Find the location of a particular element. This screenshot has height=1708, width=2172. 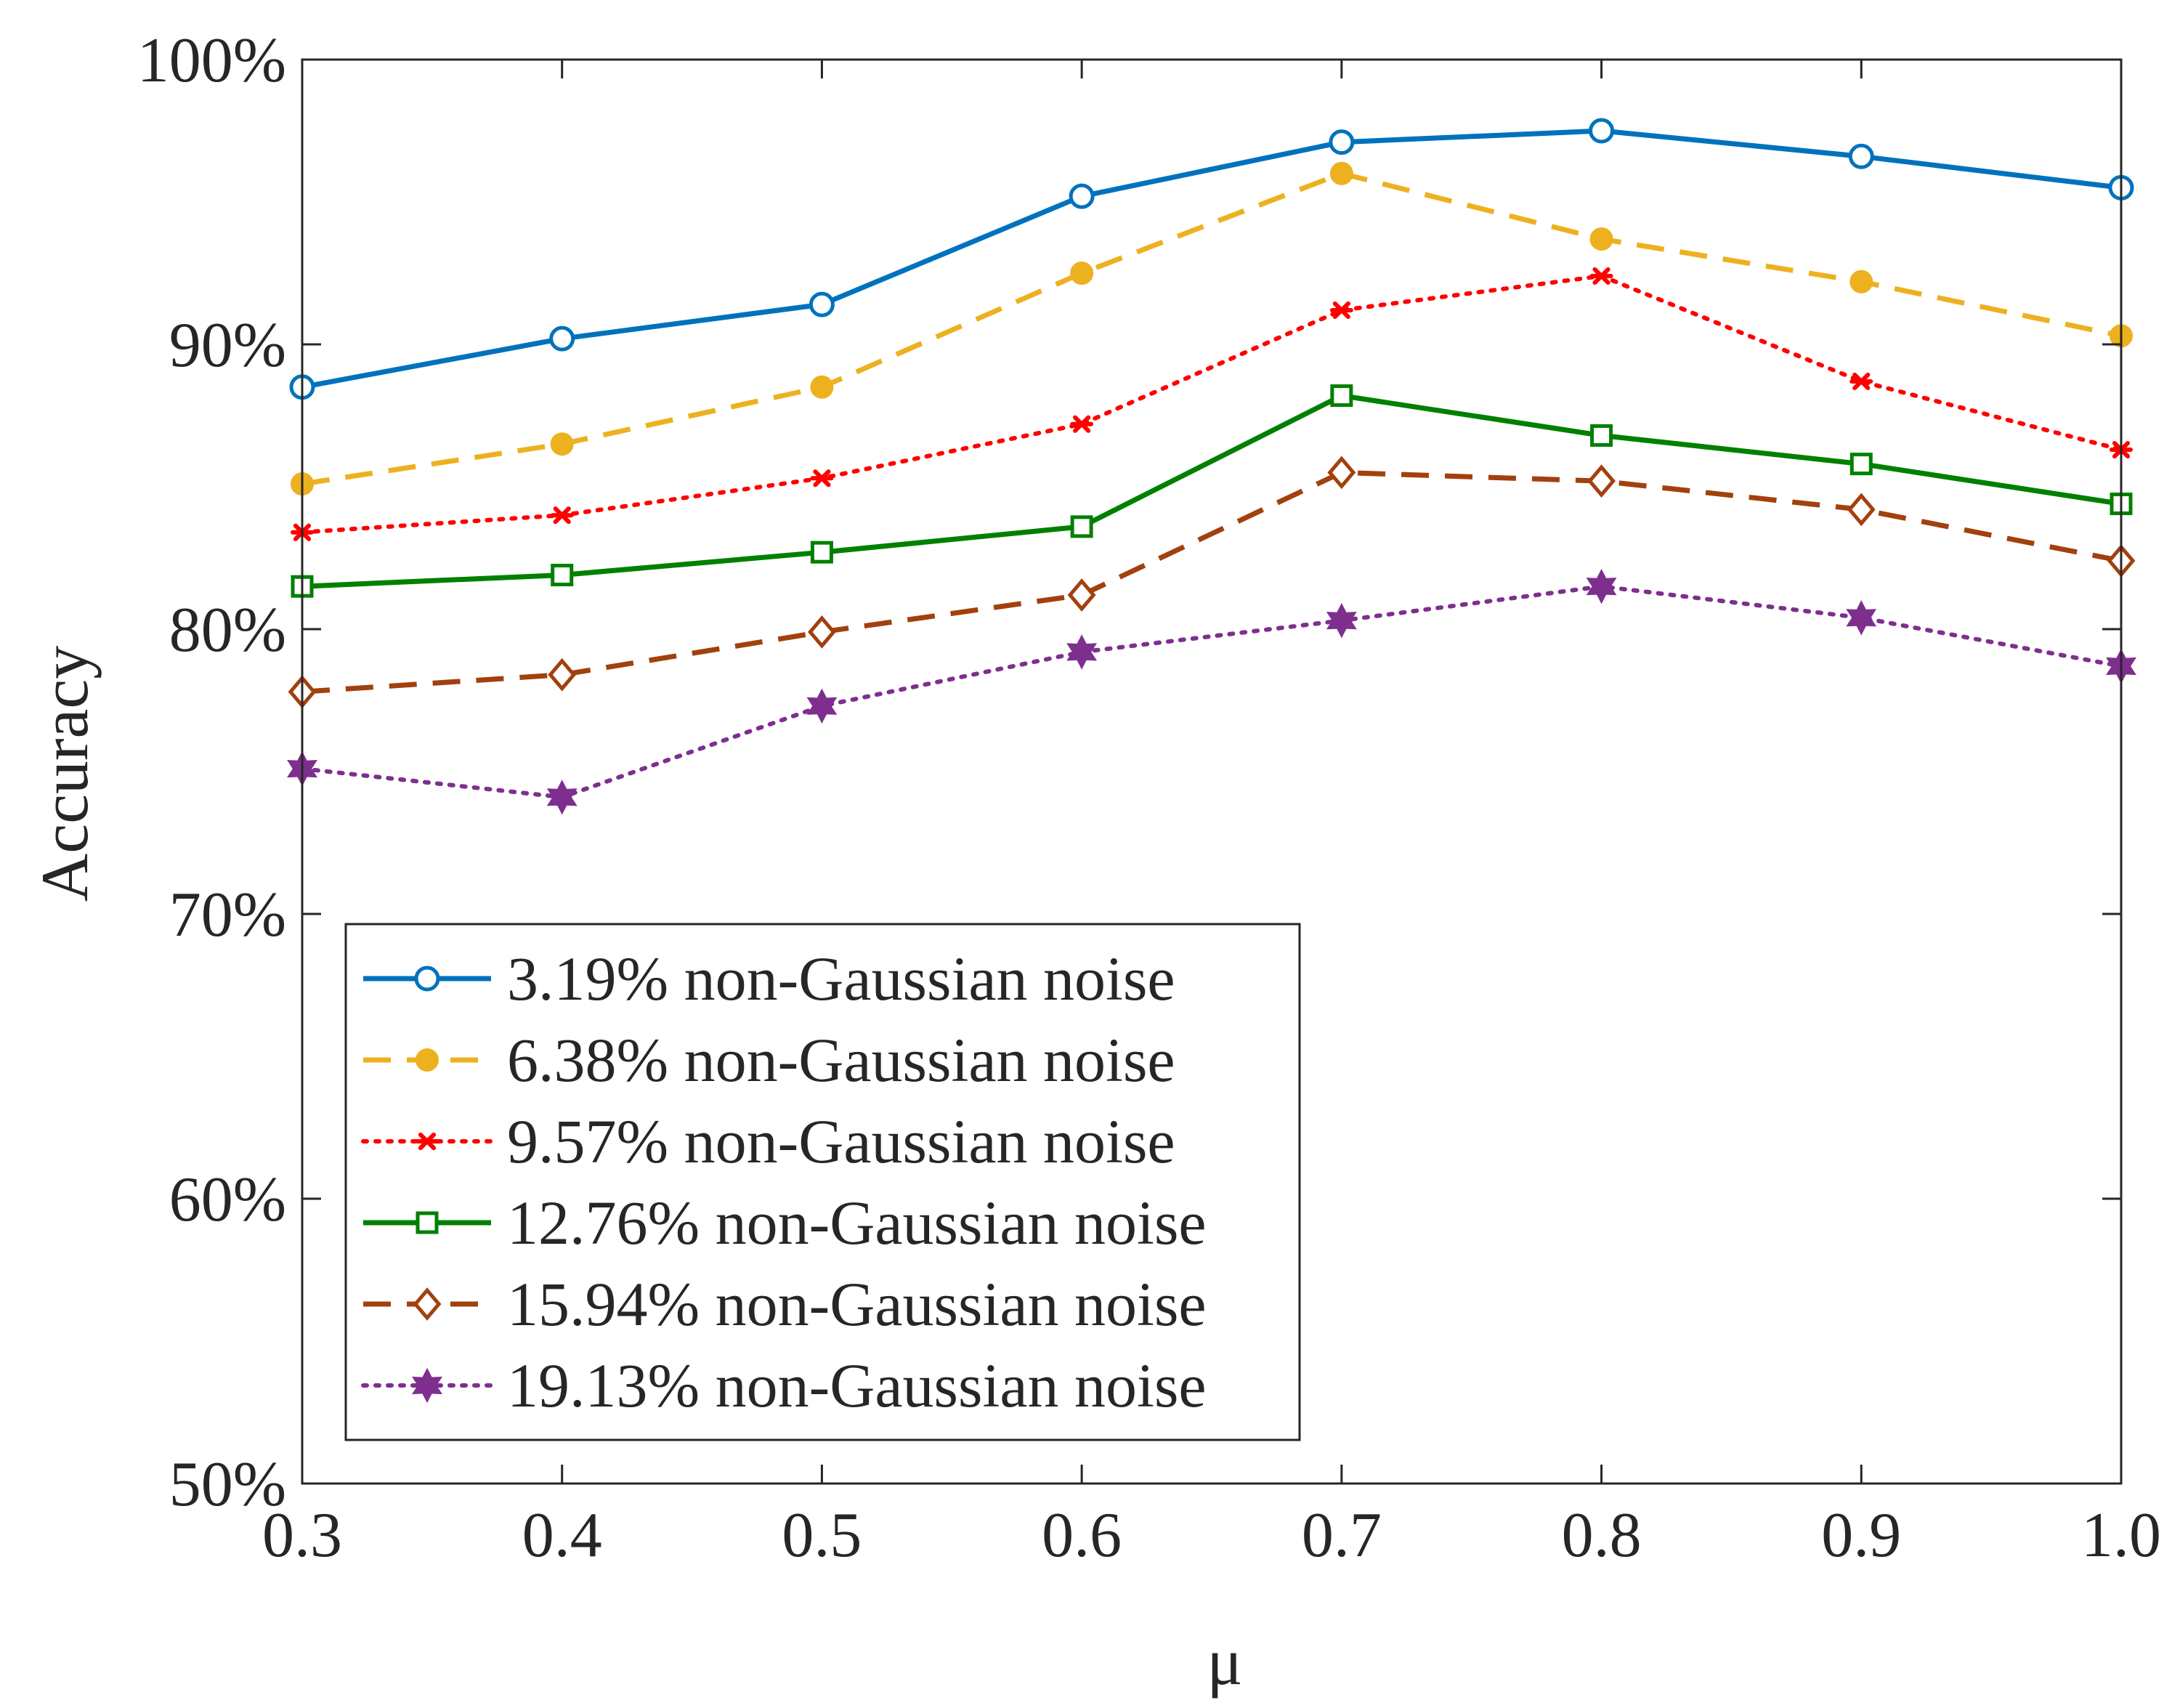

y-tick-label: 50% is located at coordinates (227, 1484).